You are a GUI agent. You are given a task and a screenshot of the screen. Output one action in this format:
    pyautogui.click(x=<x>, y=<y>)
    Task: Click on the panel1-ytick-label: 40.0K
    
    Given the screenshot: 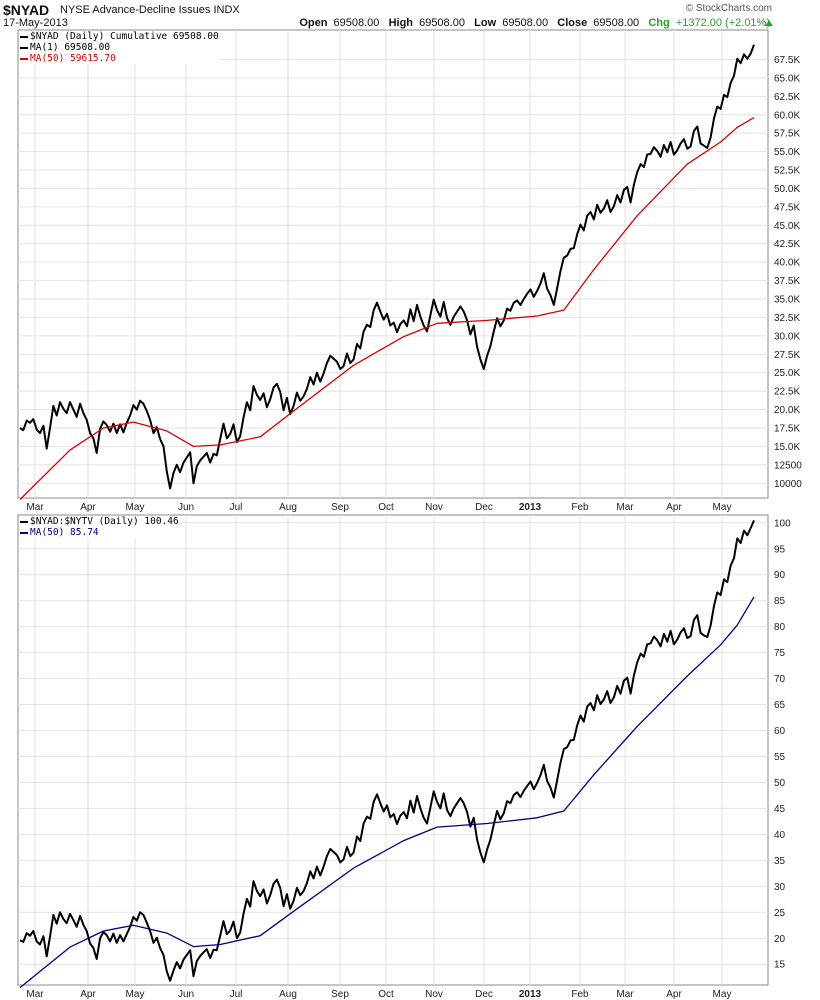 What is the action you would take?
    pyautogui.click(x=787, y=263)
    